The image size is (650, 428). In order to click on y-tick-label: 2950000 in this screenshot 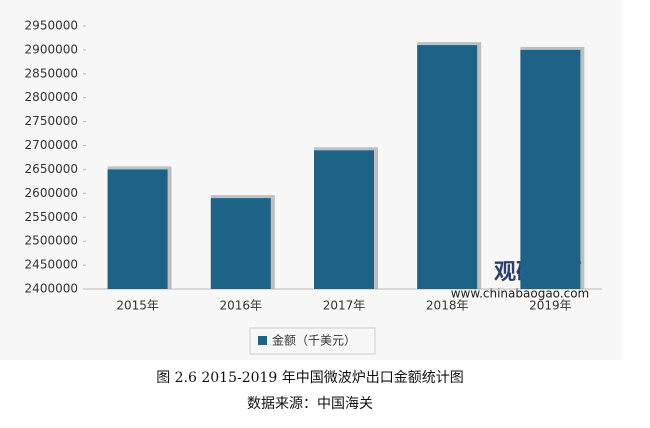, I will do `click(51, 26)`.